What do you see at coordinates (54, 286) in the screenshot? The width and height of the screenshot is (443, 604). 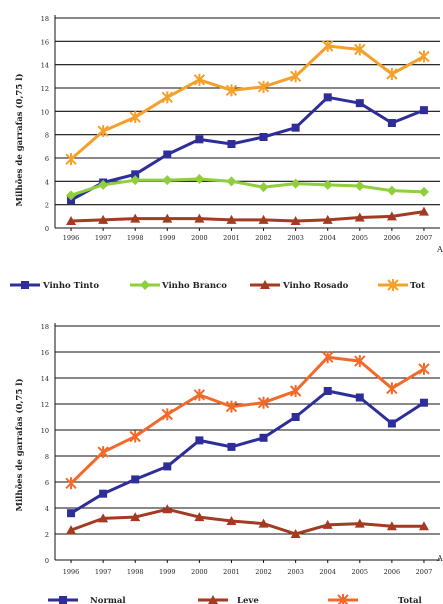 I see `legend-item: Vinho Tinto` at bounding box center [54, 286].